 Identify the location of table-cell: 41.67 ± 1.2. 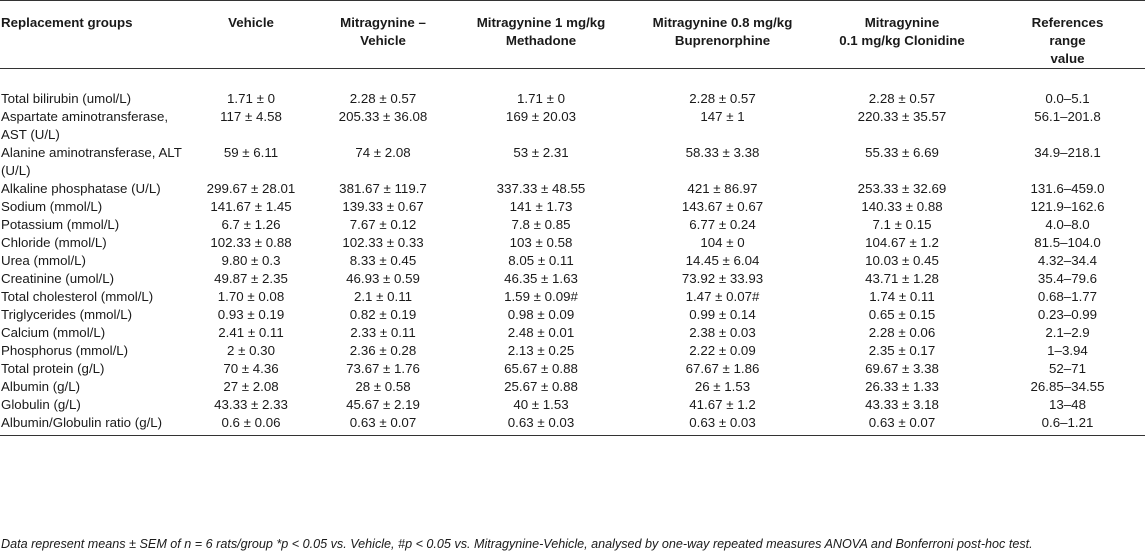
(722, 404).